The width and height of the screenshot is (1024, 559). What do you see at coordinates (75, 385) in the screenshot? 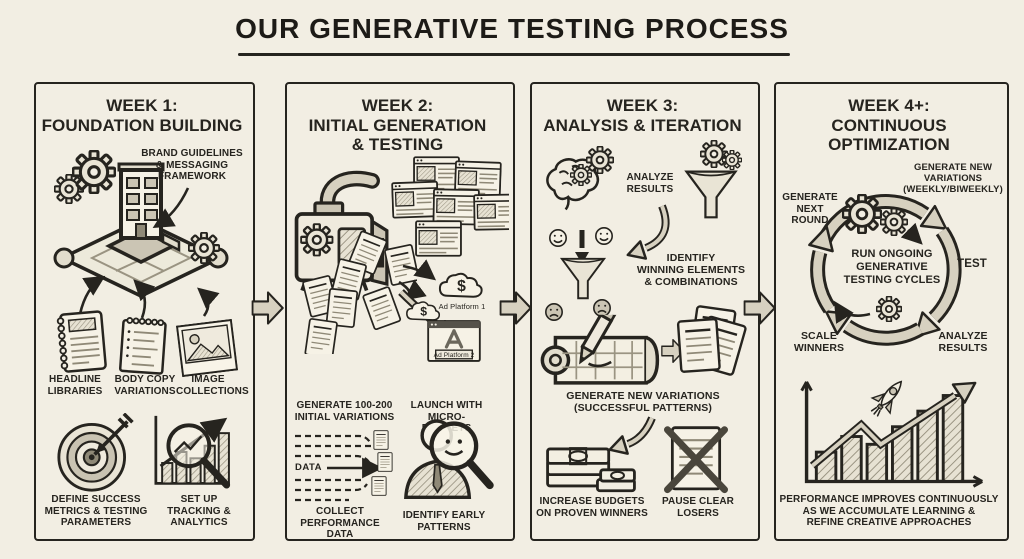
I see `headline-libraries-label: HEADLINE LIBRARIES` at bounding box center [75, 385].